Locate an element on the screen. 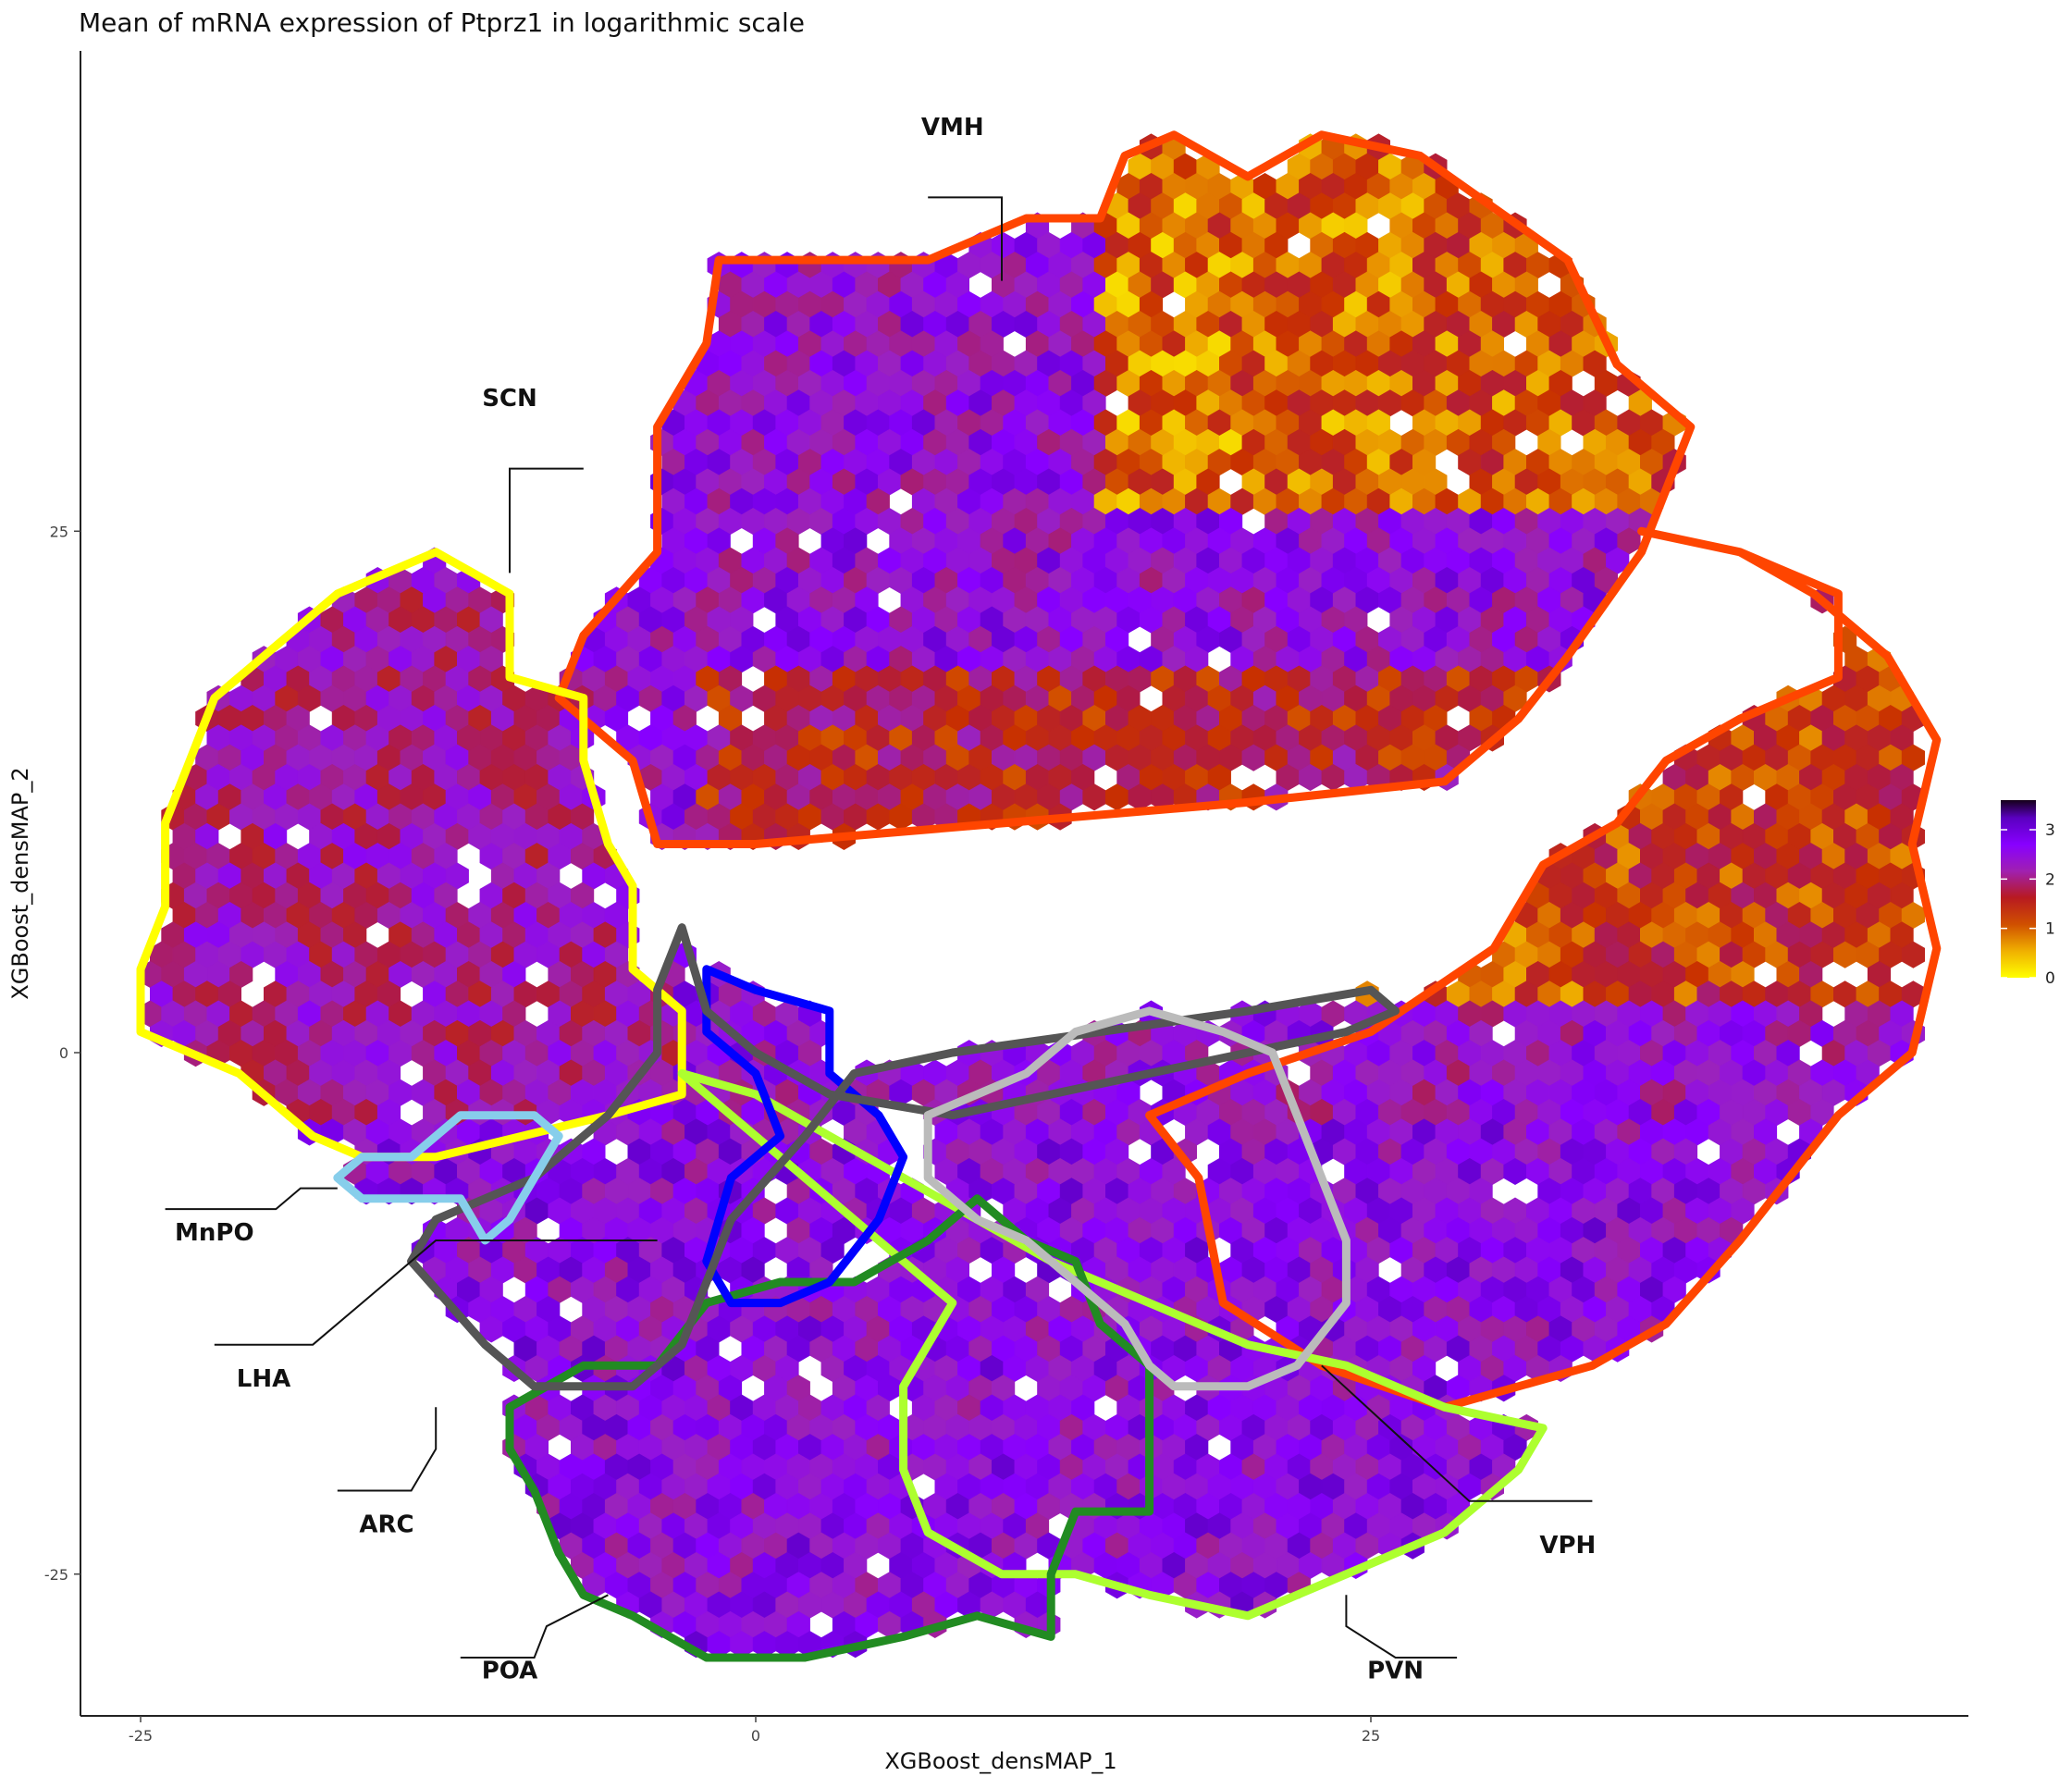 This screenshot has height=1776, width=2072. leader-line-lha is located at coordinates (436, 1293).